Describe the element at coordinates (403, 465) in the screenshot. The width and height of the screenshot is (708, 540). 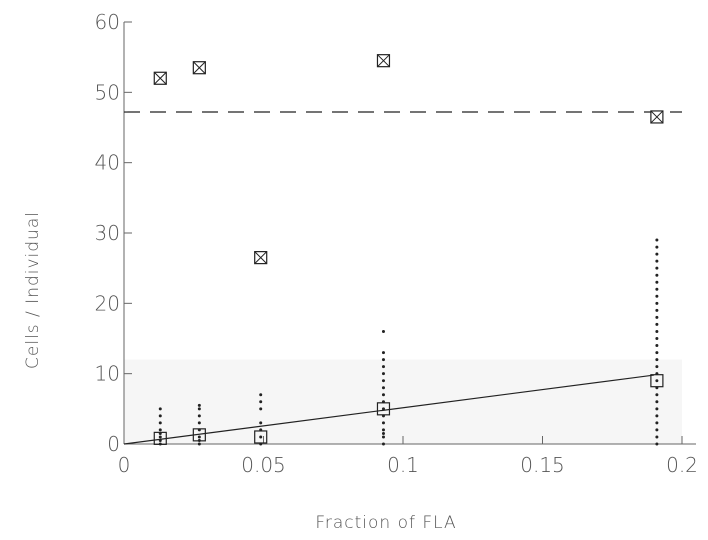
I see `x-tick-label: 0.1` at that location.